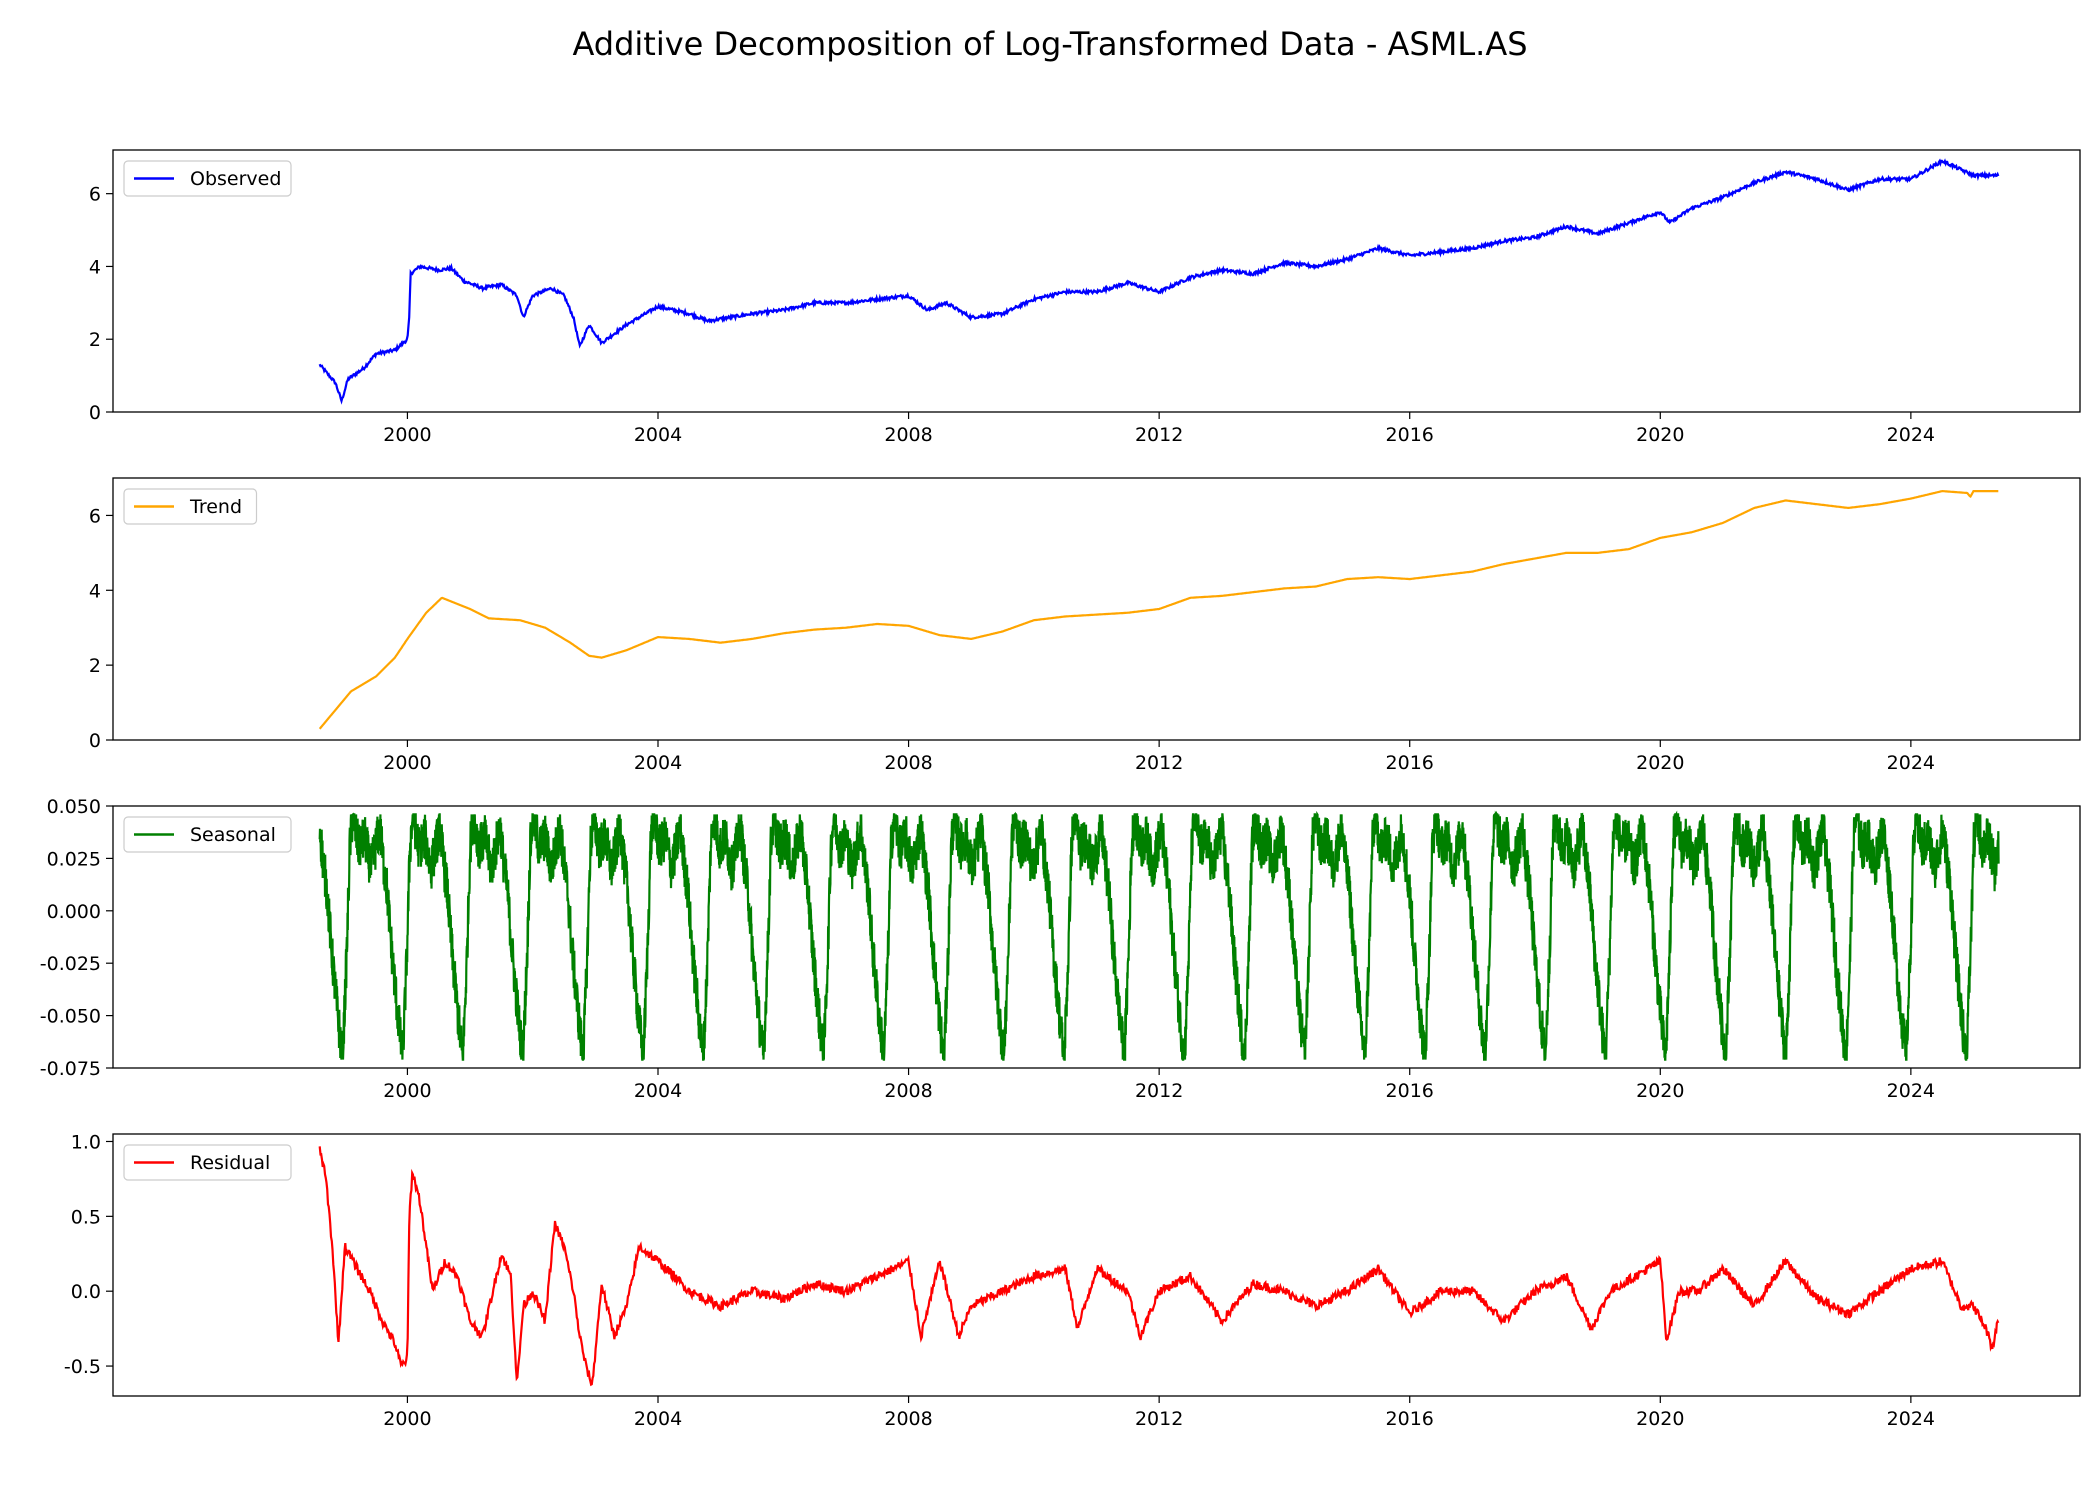 The width and height of the screenshot is (2100, 1500). What do you see at coordinates (1159, 281) in the screenshot?
I see `observed-series-line` at bounding box center [1159, 281].